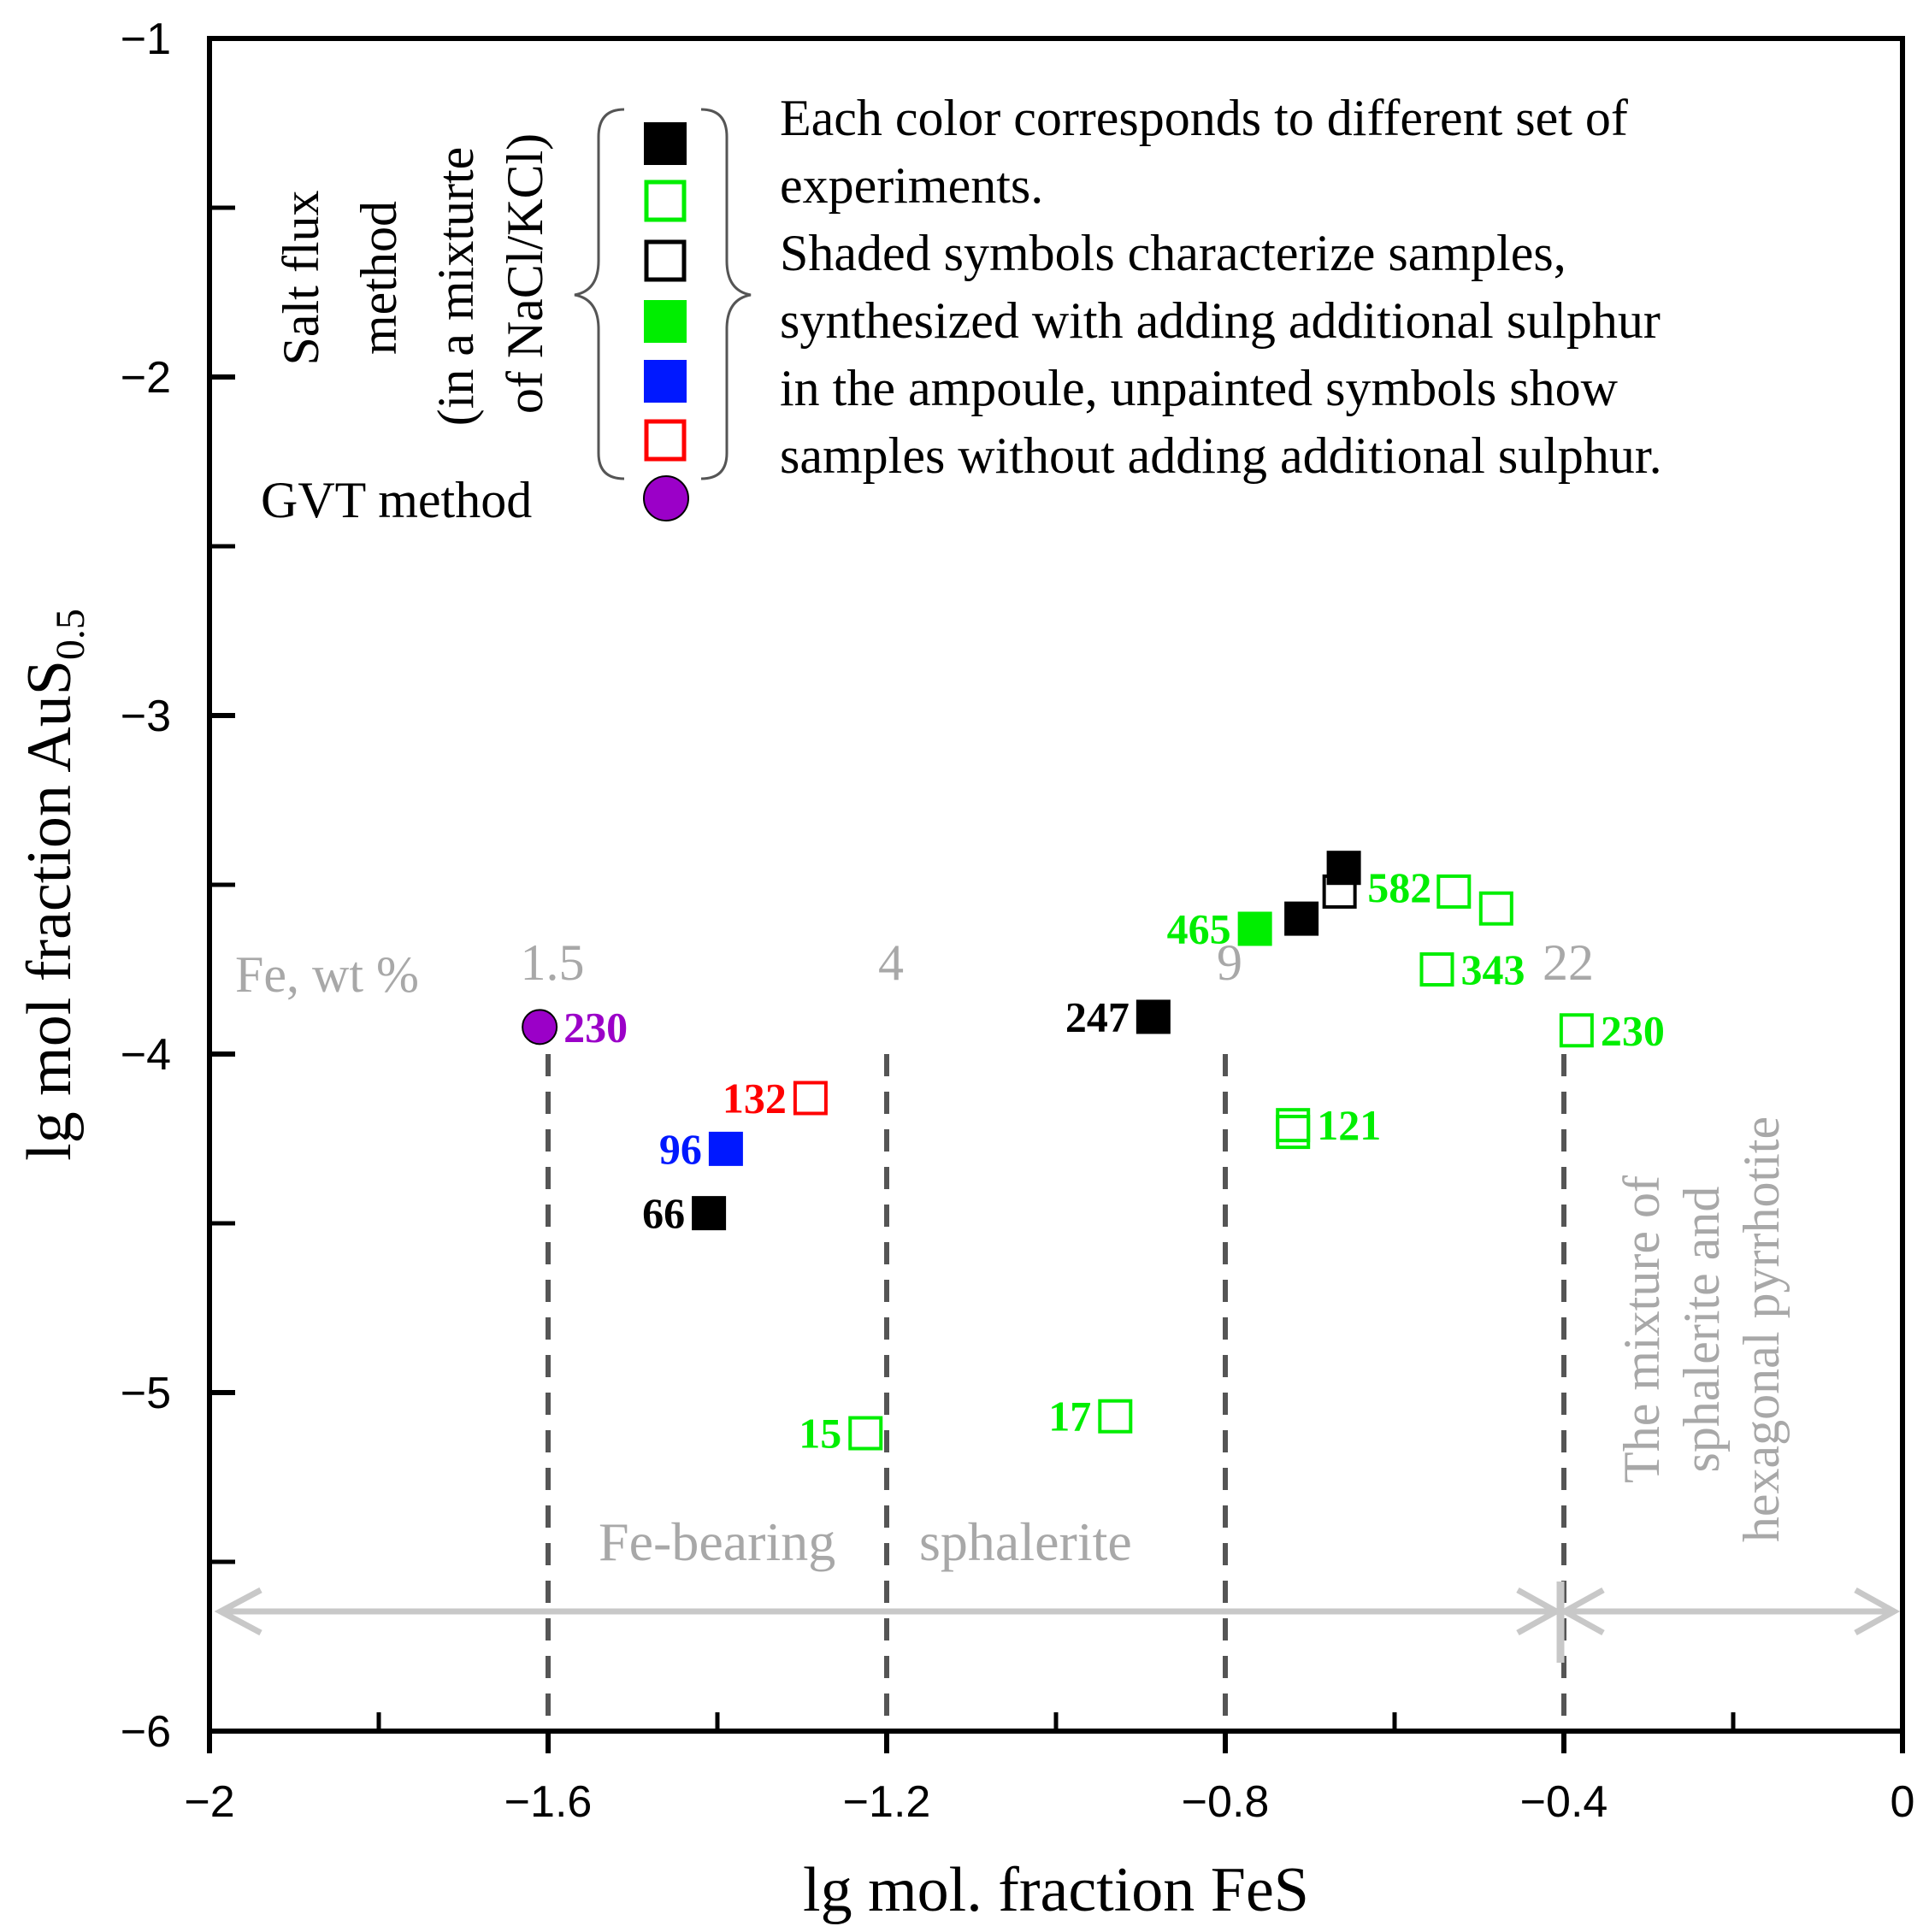 This screenshot has width=1929, height=1932. What do you see at coordinates (1903, 1802) in the screenshot?
I see `x-tick-label: 0` at bounding box center [1903, 1802].